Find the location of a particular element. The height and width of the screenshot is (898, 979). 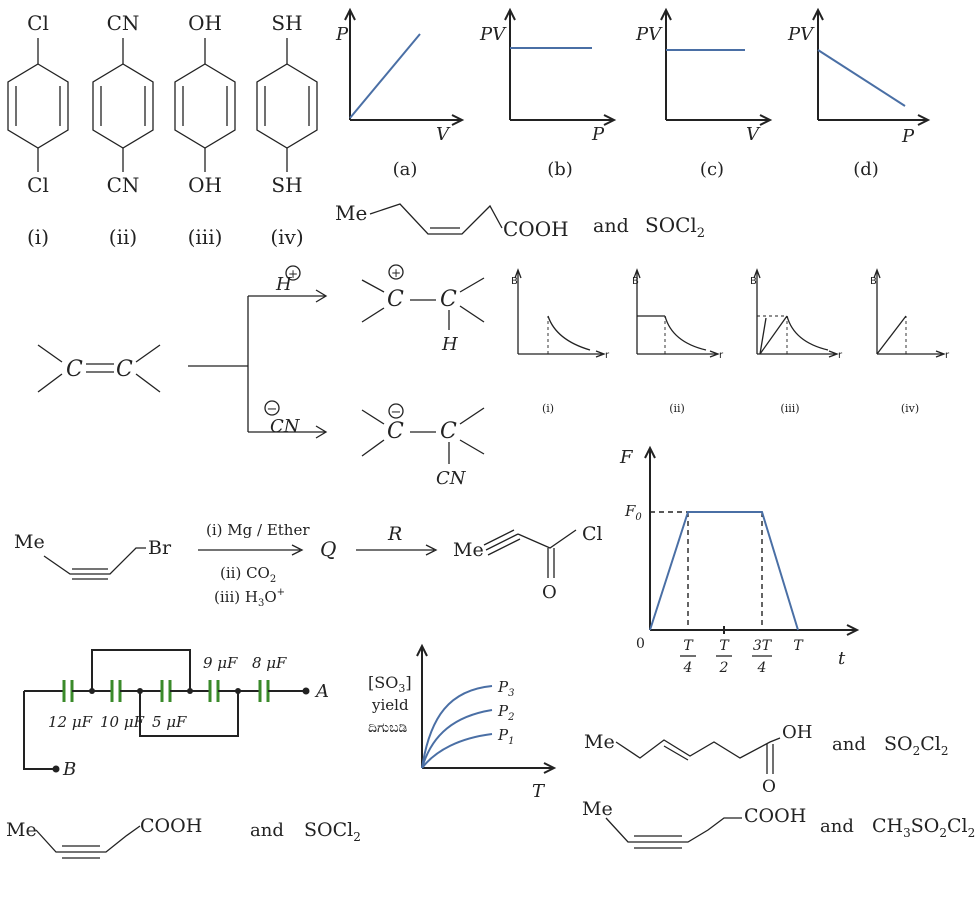

tick-den: 4 is located at coordinates (688, 668).